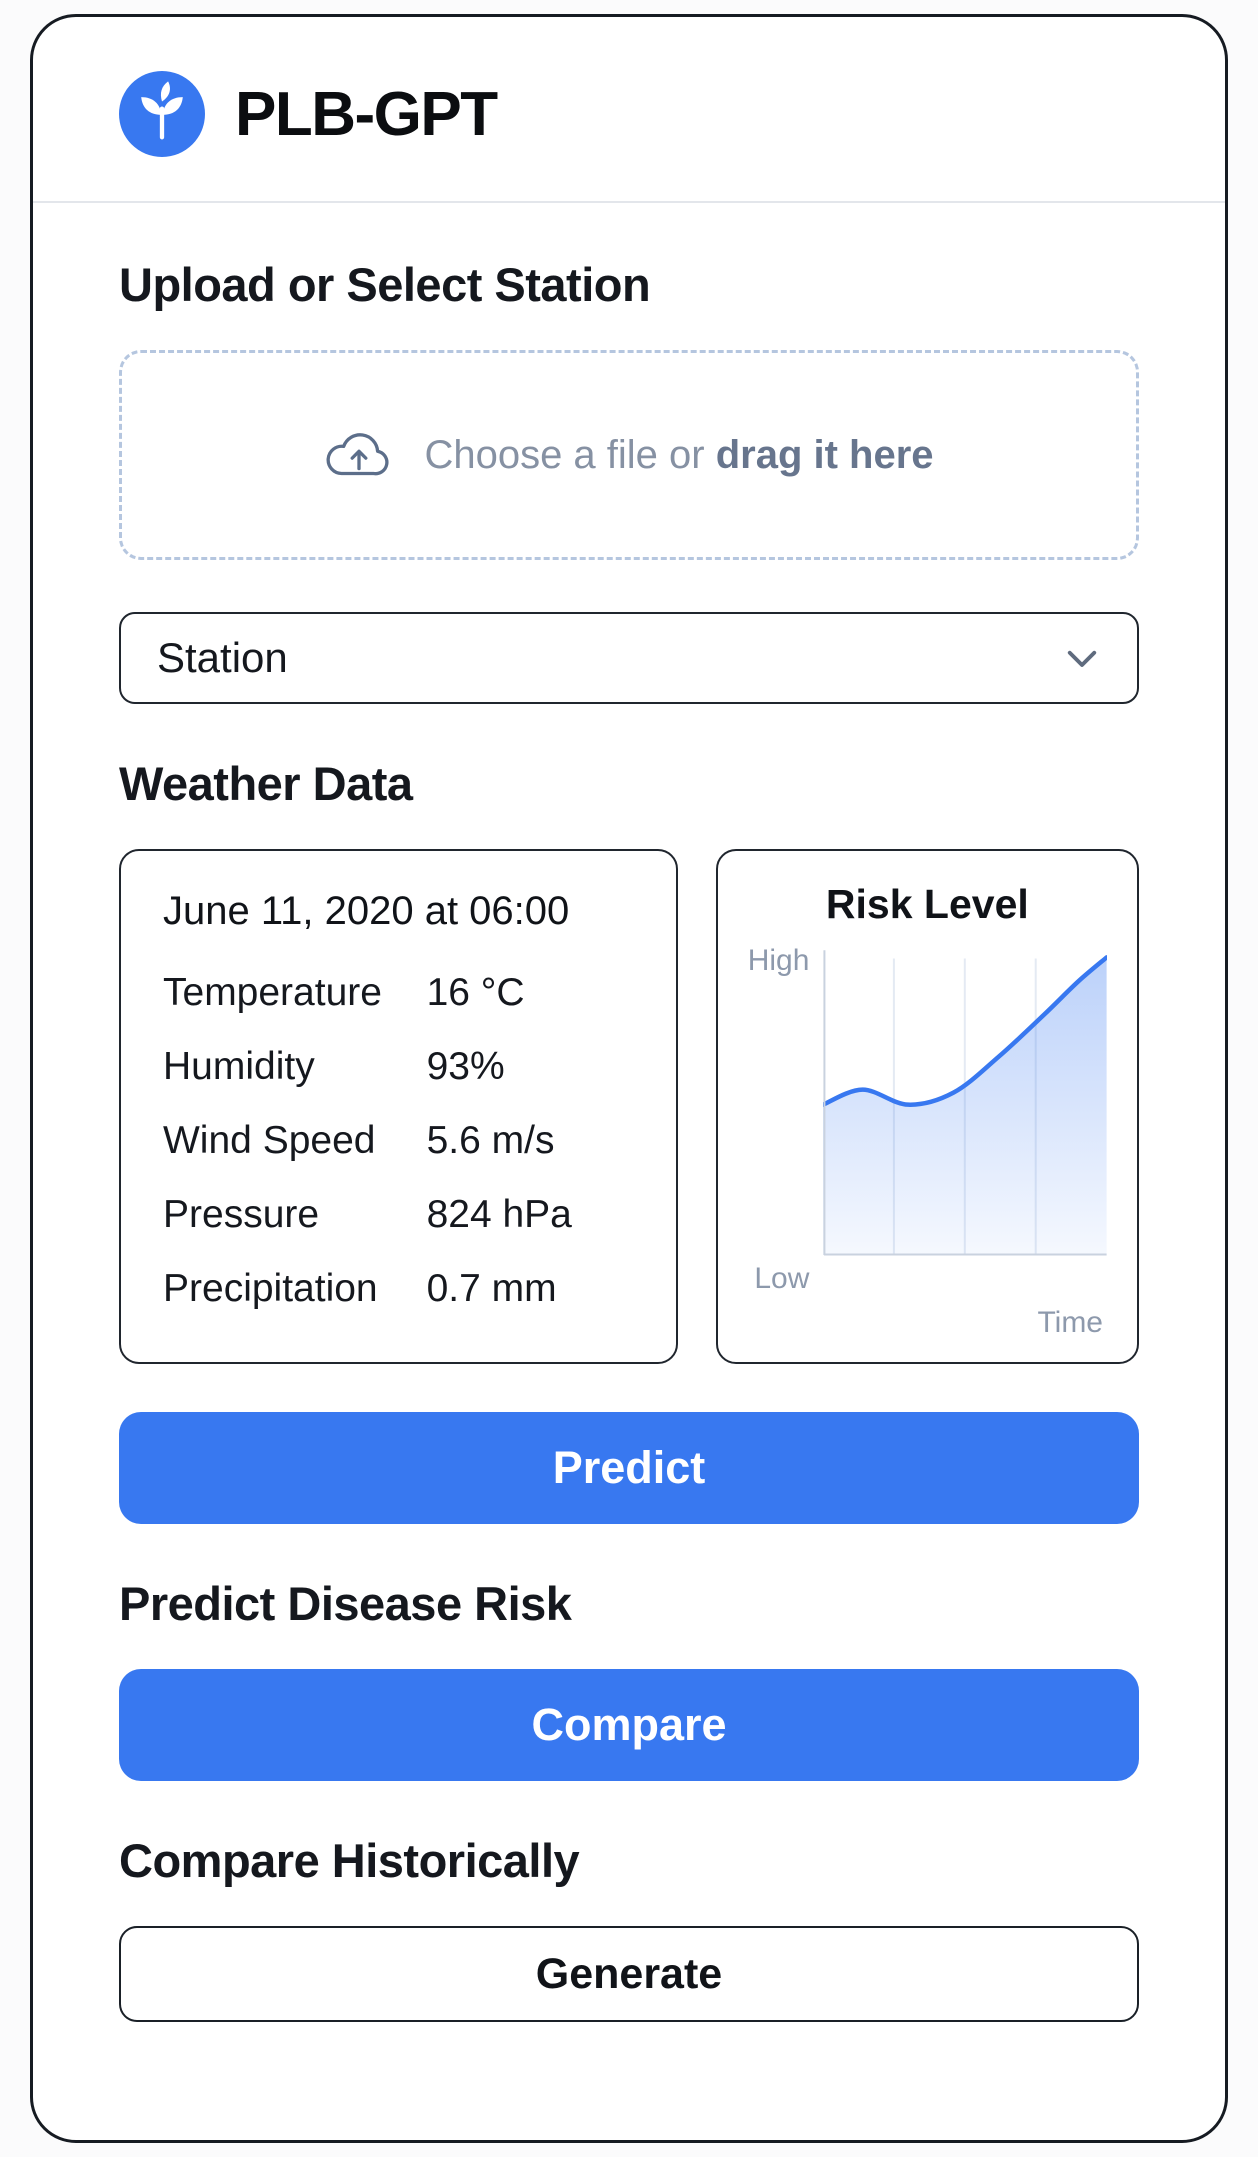 The width and height of the screenshot is (1258, 2157). Describe the element at coordinates (629, 1725) in the screenshot. I see `compare-button: Compare` at that location.